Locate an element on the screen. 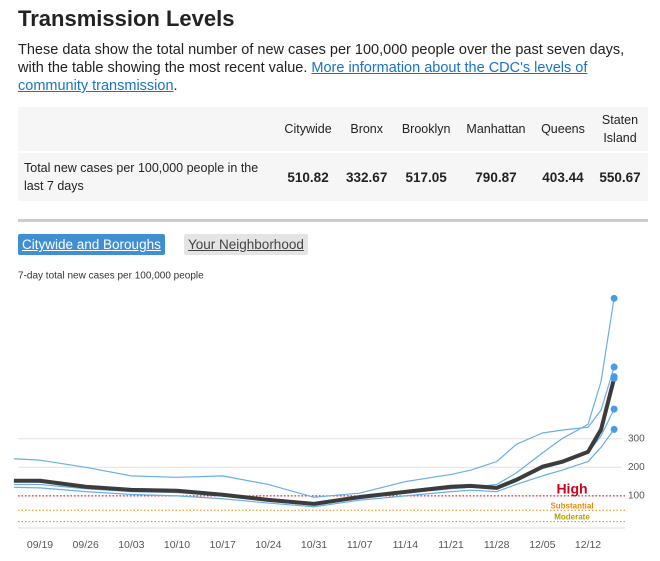 The height and width of the screenshot is (561, 660). x-tick-label: 10/24 is located at coordinates (268, 545).